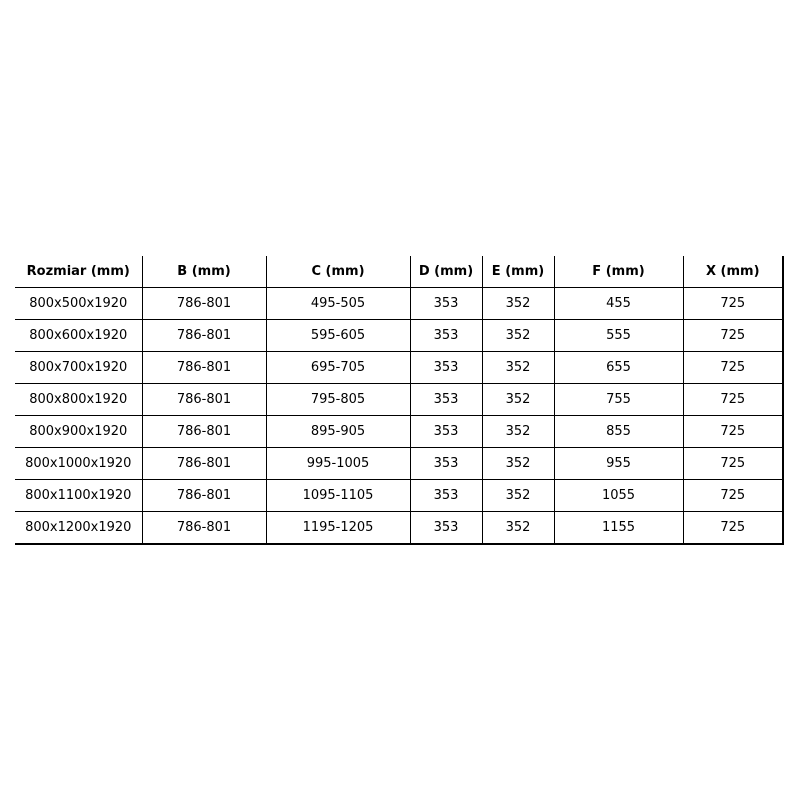 The height and width of the screenshot is (800, 800). I want to click on table-cell: 1095-1105, so click(337, 495).